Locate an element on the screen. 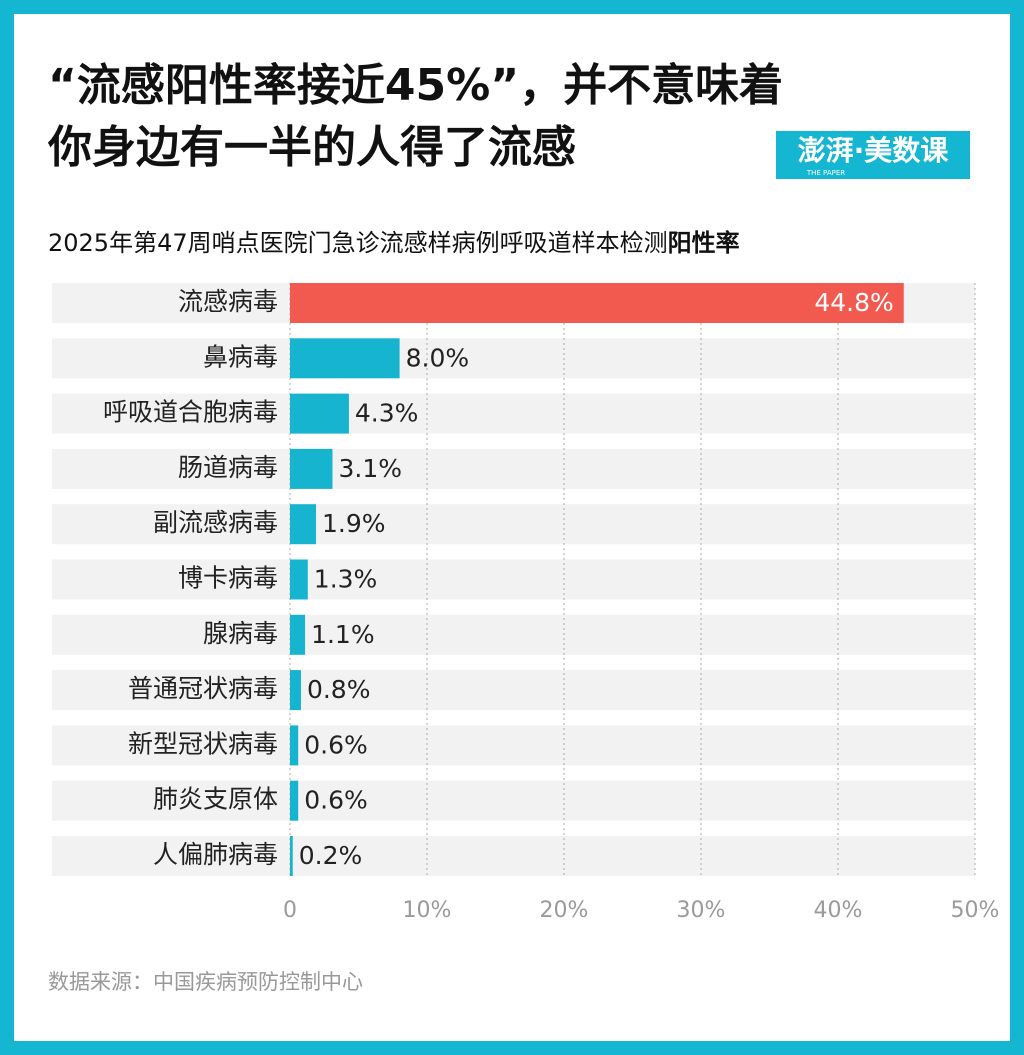  subtitle-text: 2025年第47周哨点医院门急诊流感样病例呼吸道样本检测 is located at coordinates (358, 243).